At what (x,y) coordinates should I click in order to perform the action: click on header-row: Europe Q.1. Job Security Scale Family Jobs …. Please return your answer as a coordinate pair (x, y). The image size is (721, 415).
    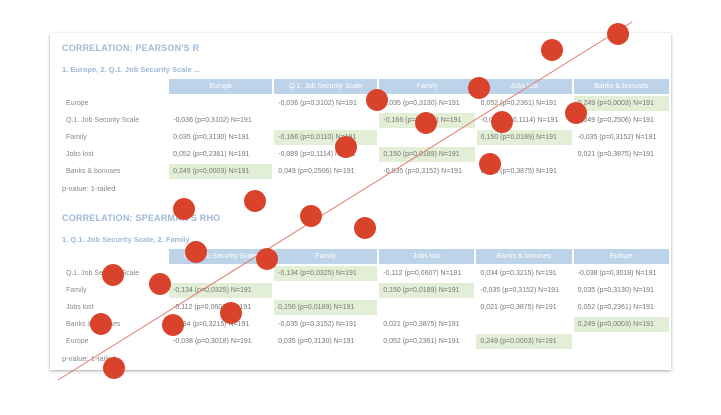
    Looking at the image, I should click on (365, 86).